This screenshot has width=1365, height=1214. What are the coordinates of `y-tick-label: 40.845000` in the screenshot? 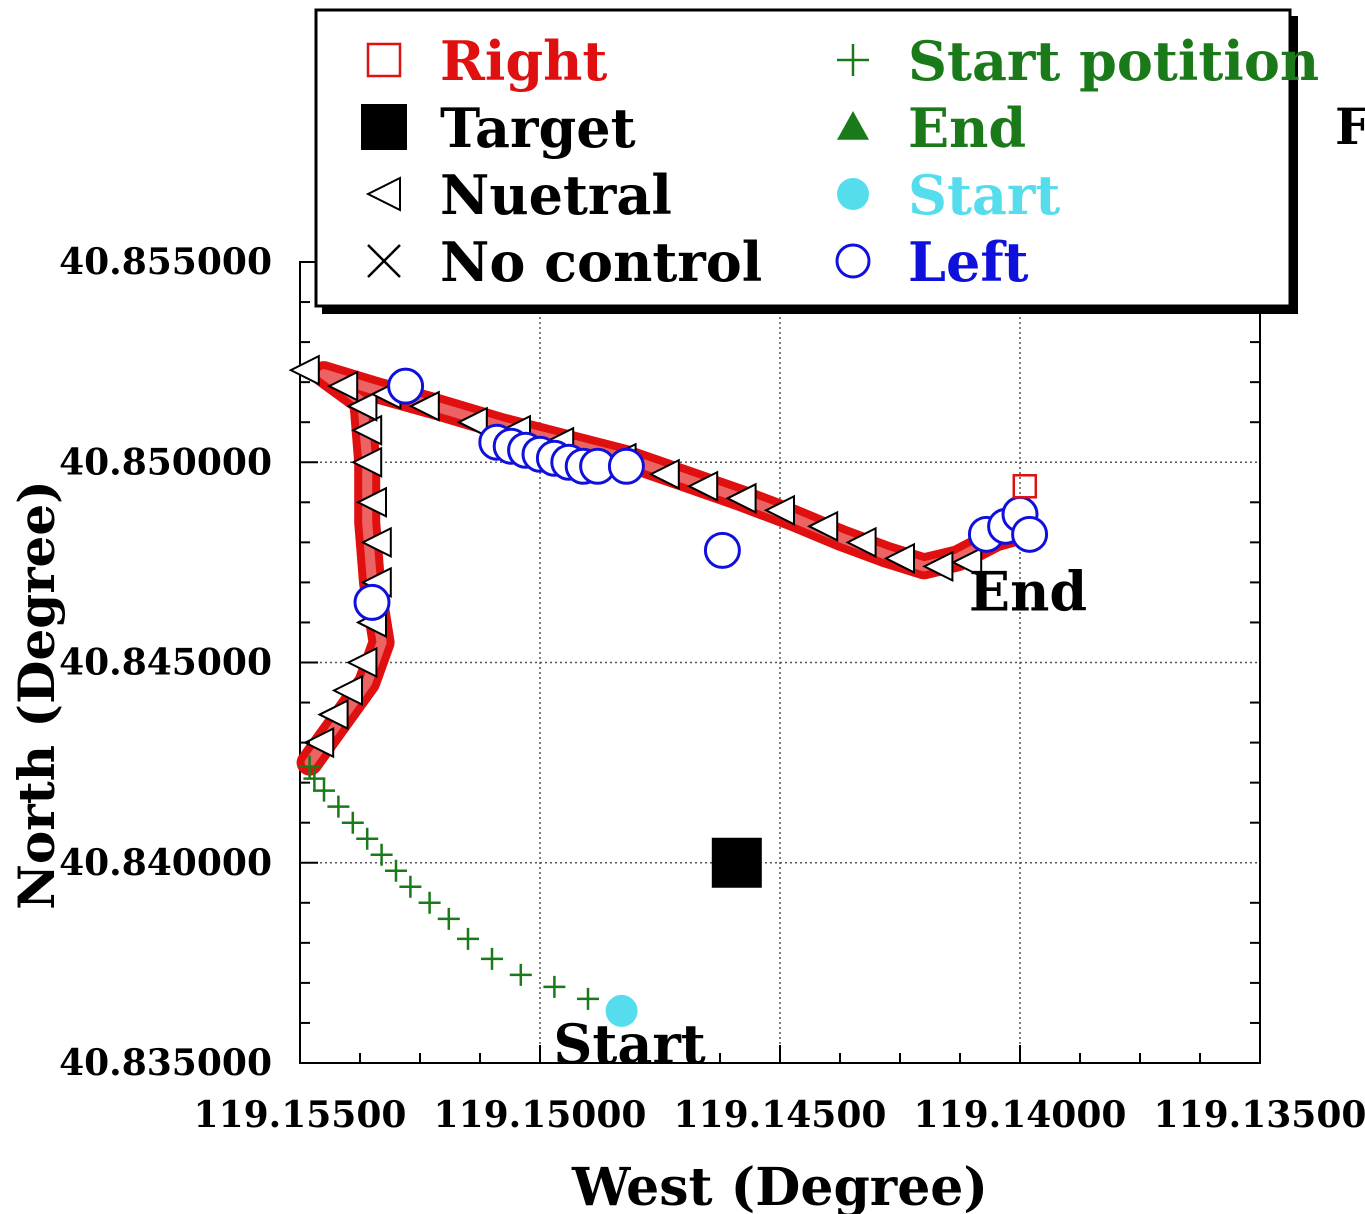 It's located at (165, 663).